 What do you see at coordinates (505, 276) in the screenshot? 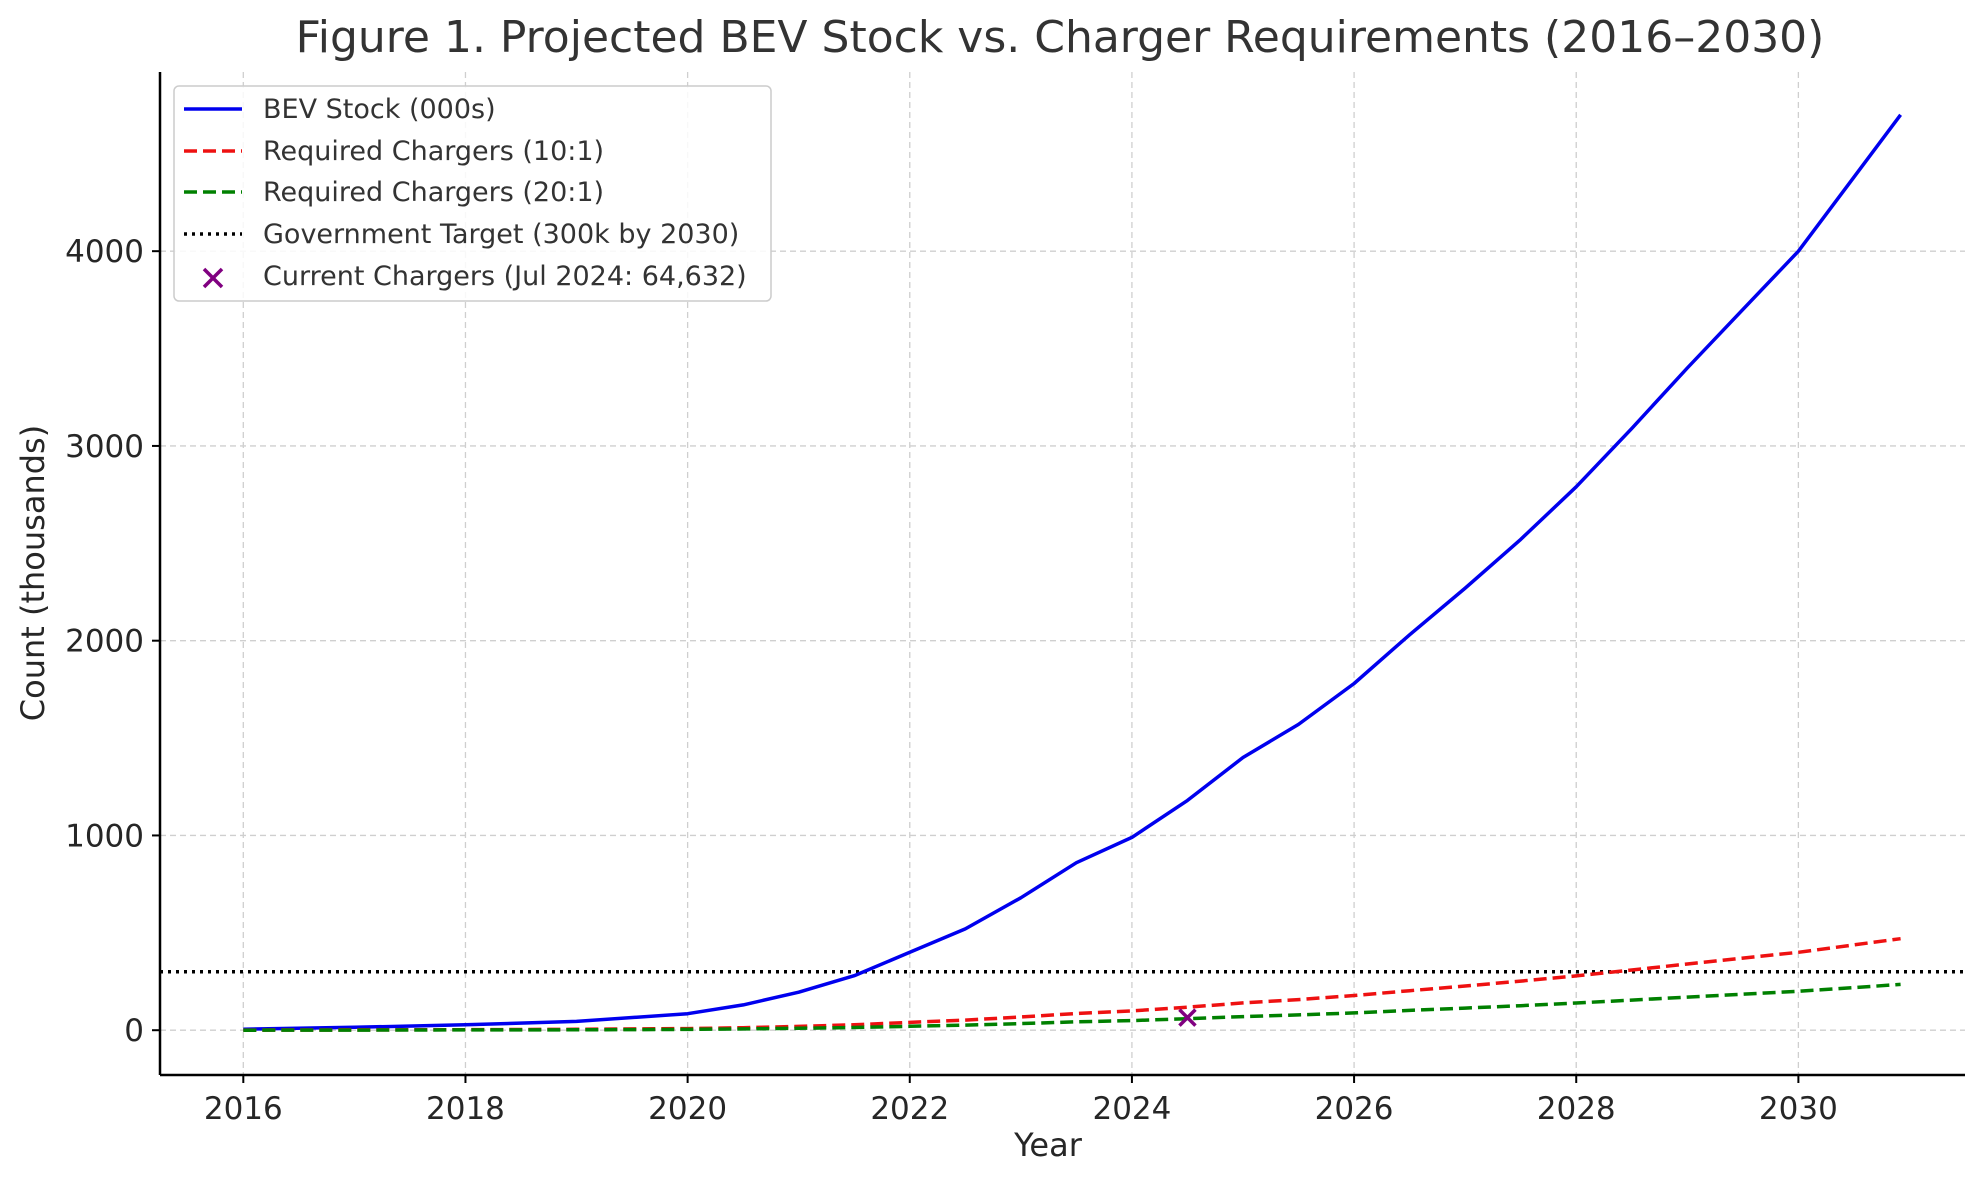
I see `legend-label-current-chargers: Current Chargers (Jul 2024: 64,632)` at bounding box center [505, 276].